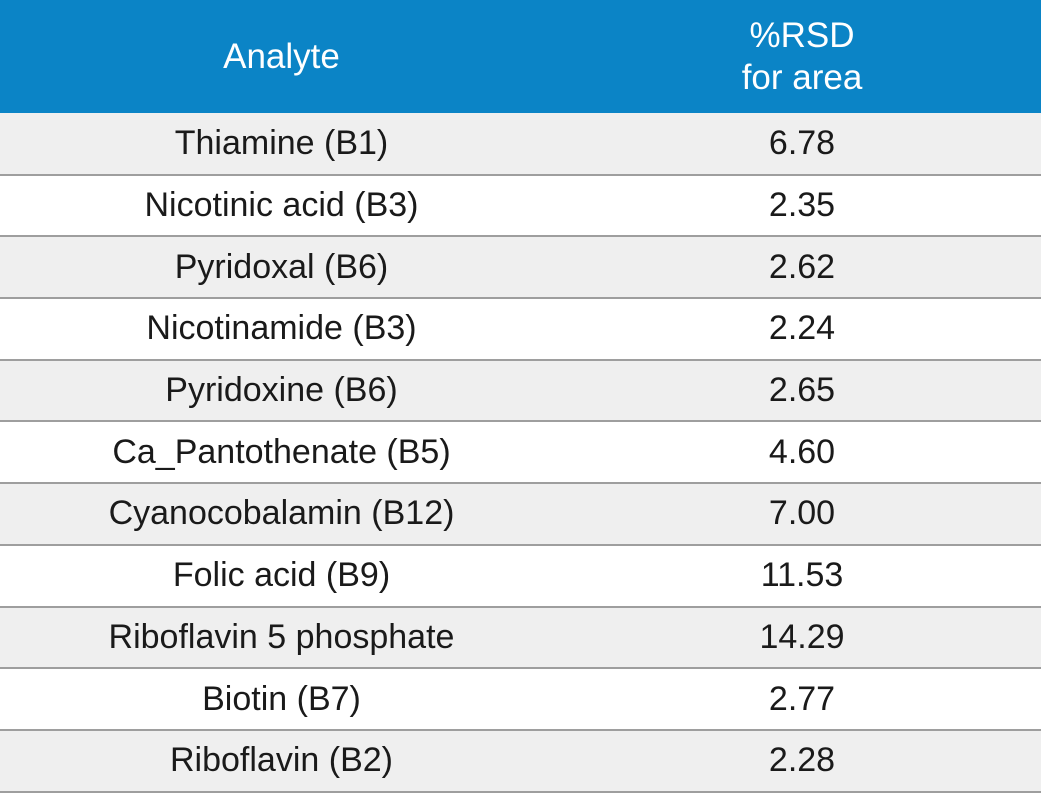  I want to click on cell-analyte: Ca_Pantothenate (B5), so click(281, 453).